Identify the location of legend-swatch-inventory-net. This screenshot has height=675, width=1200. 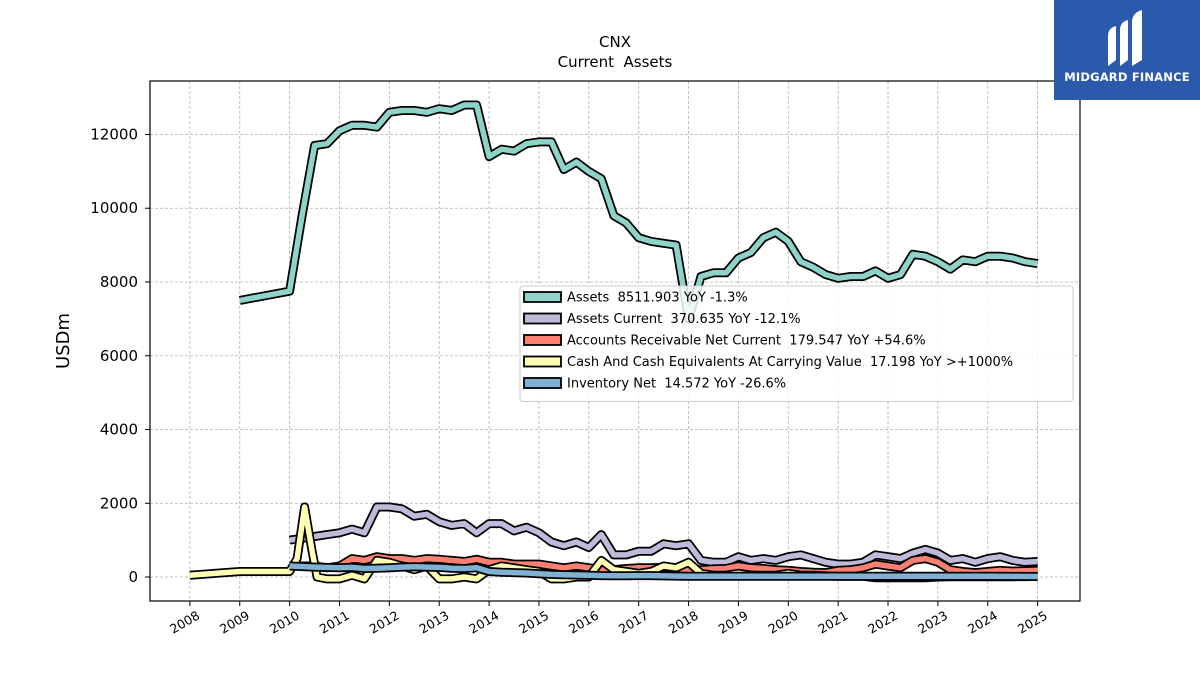
(542, 383).